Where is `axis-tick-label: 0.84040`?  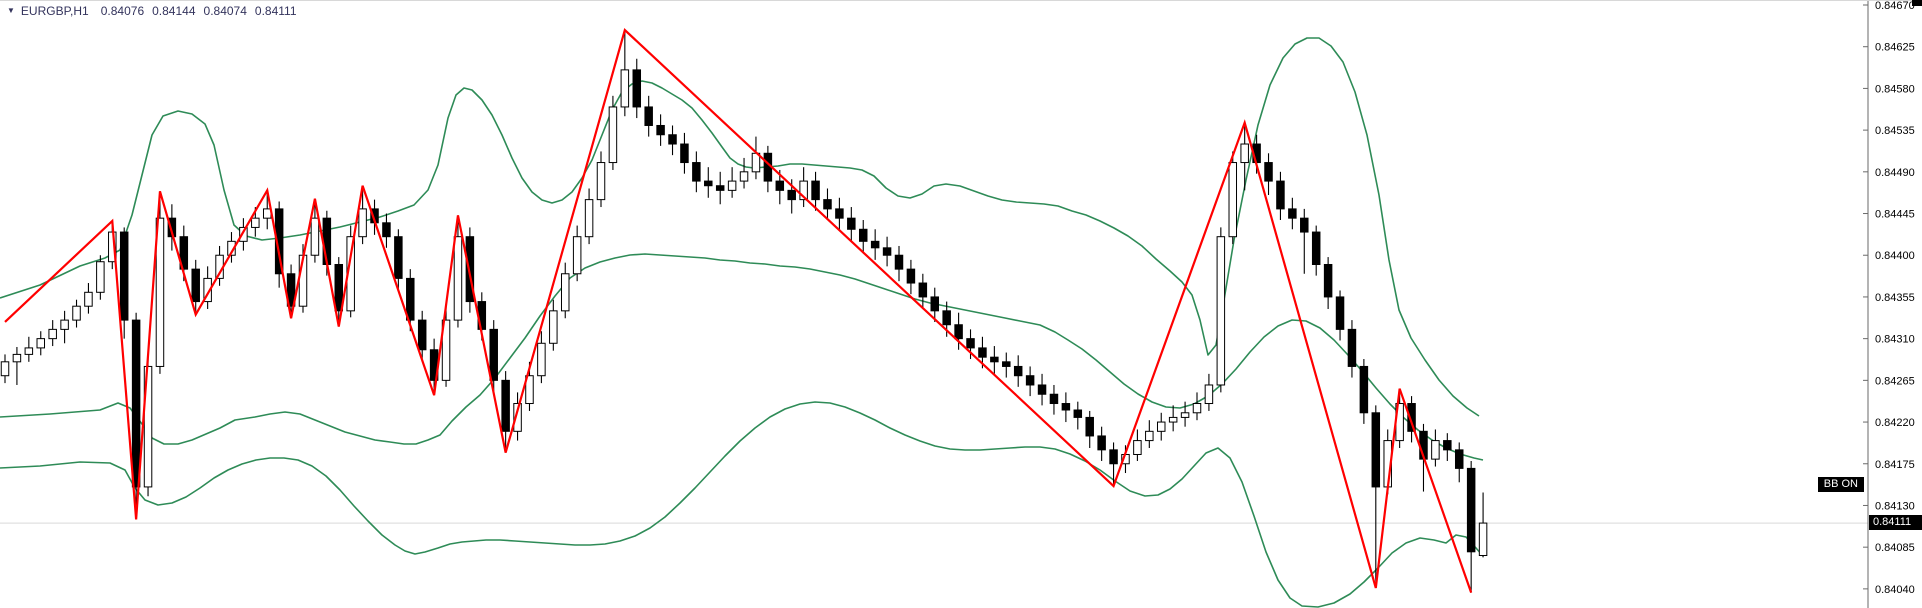 axis-tick-label: 0.84040 is located at coordinates (1895, 590).